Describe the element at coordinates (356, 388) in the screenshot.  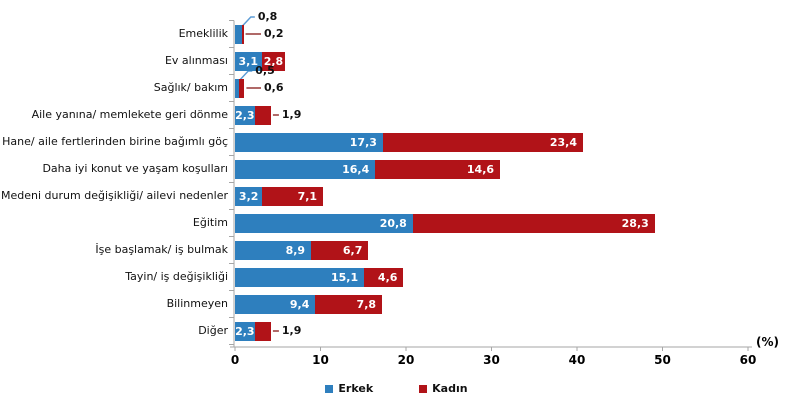
I see `legend-label-erkek: Erkek` at that location.